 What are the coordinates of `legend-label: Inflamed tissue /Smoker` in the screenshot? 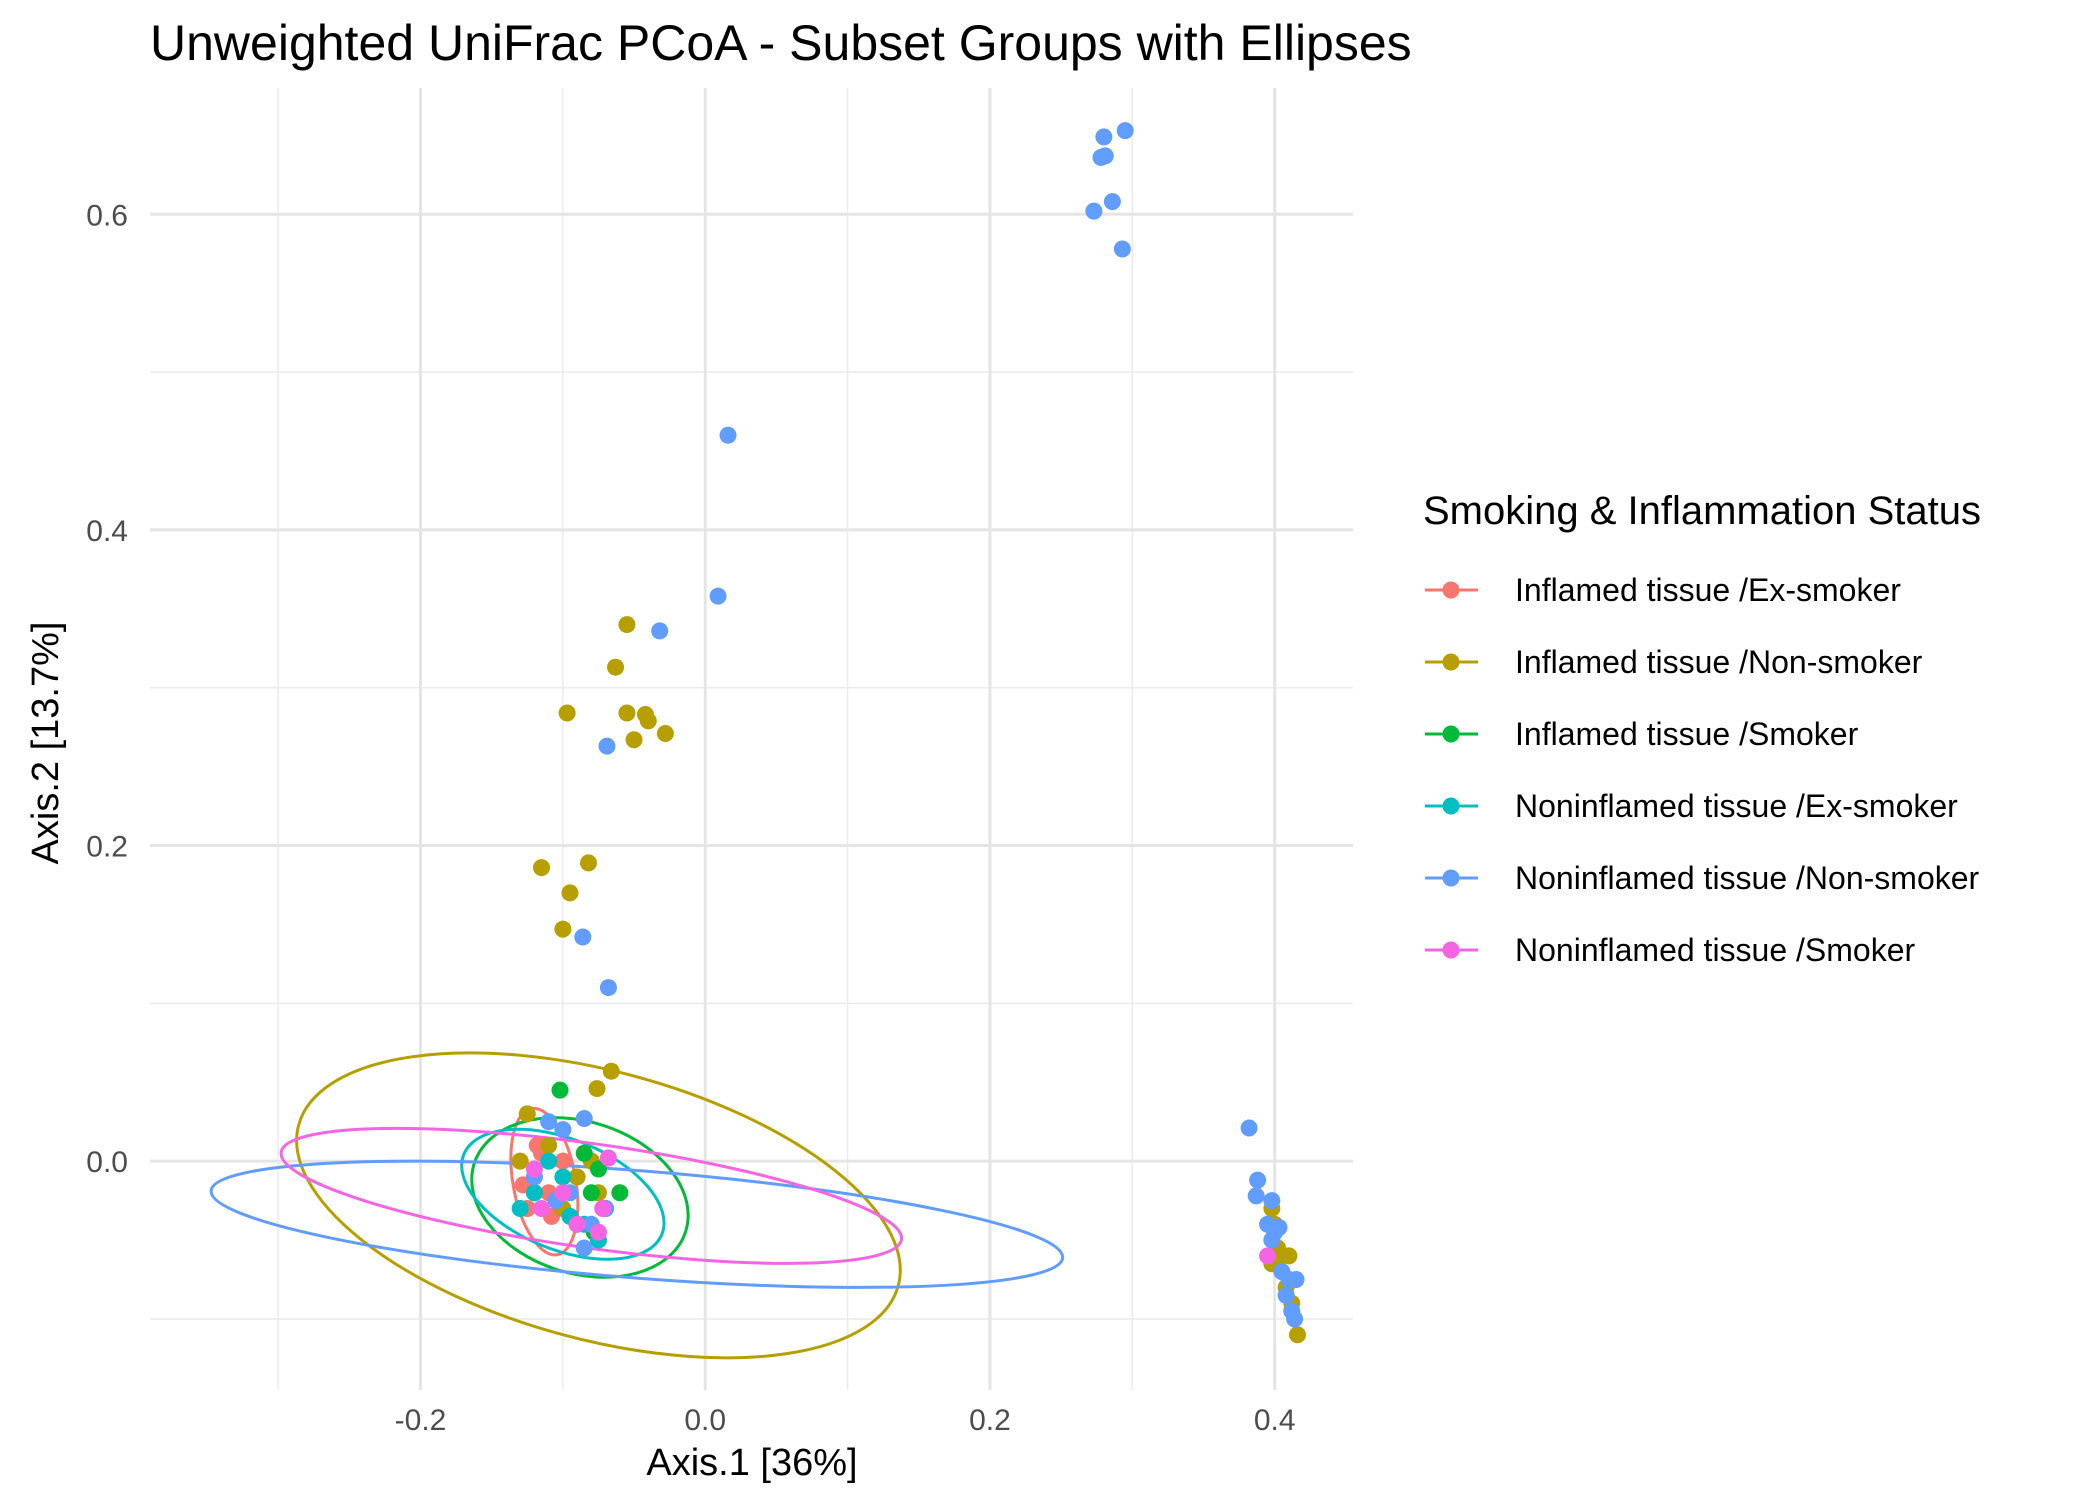 It's located at (1687, 734).